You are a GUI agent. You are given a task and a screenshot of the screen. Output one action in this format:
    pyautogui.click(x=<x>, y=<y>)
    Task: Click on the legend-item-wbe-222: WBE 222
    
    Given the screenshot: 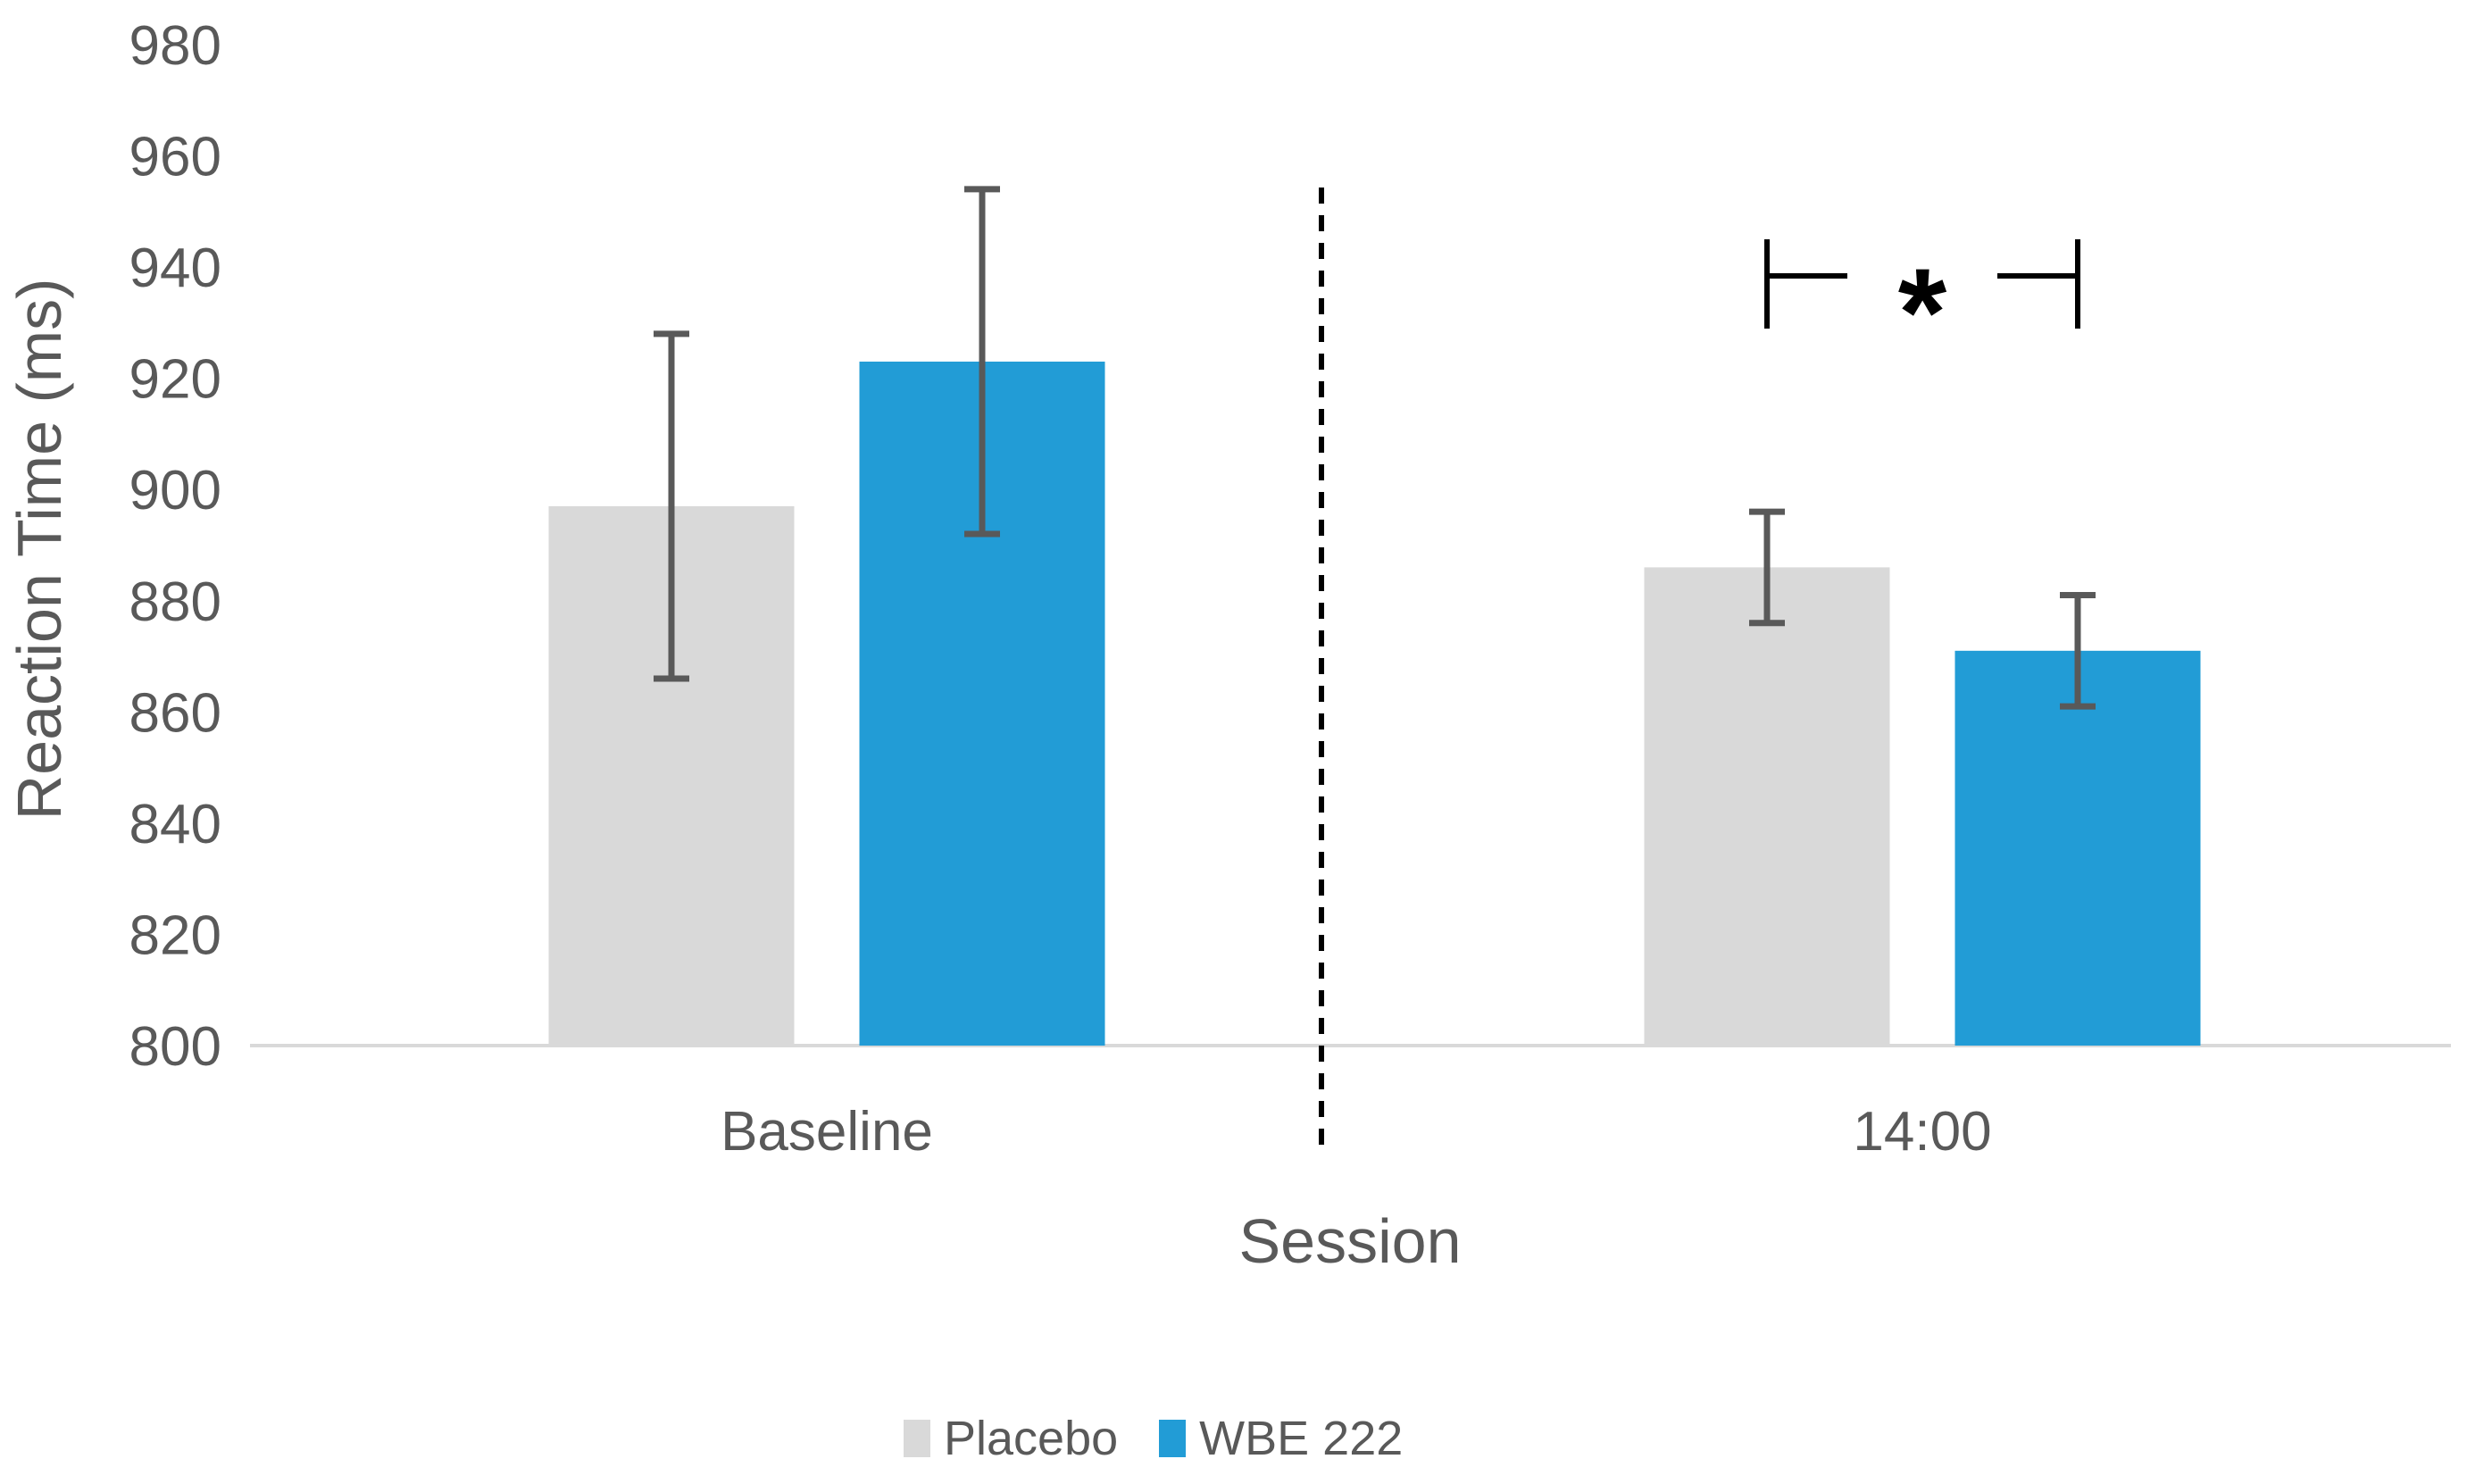 What is the action you would take?
    pyautogui.click(x=1281, y=1438)
    